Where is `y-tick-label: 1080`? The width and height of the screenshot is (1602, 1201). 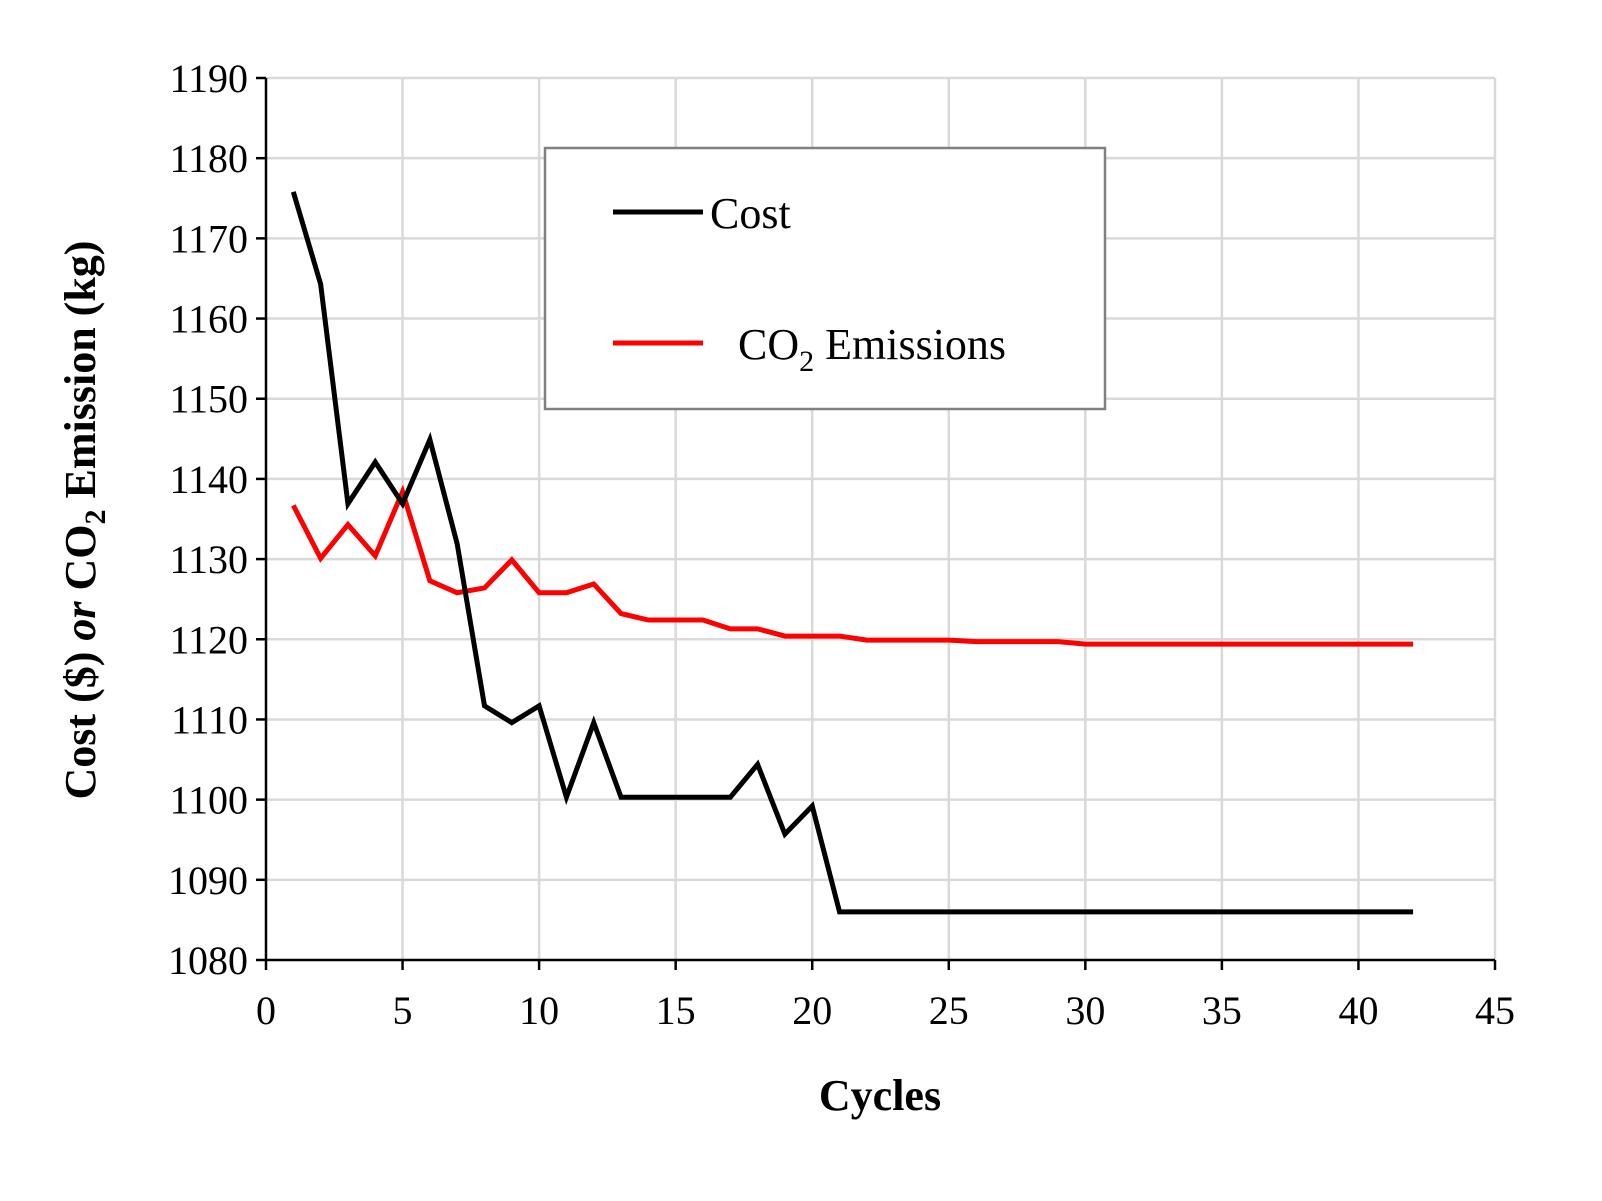 y-tick-label: 1080 is located at coordinates (208, 960).